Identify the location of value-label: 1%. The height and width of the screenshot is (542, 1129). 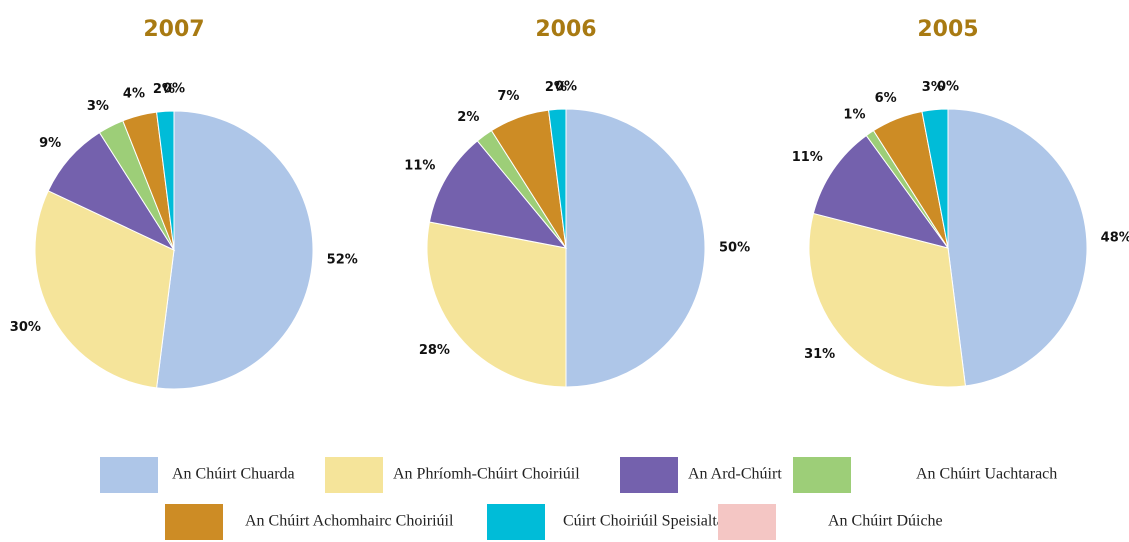
(854, 114).